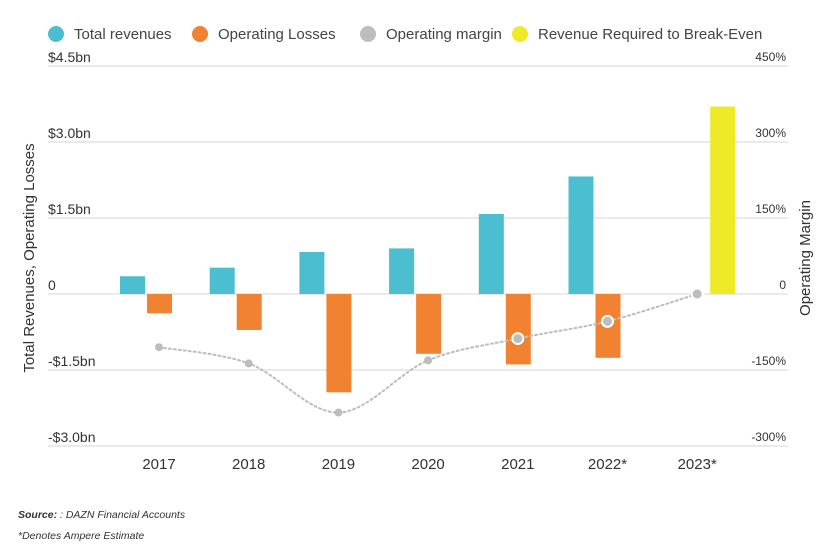 The image size is (833, 553). Describe the element at coordinates (277, 34) in the screenshot. I see `legend-label: Operating Losses` at that location.